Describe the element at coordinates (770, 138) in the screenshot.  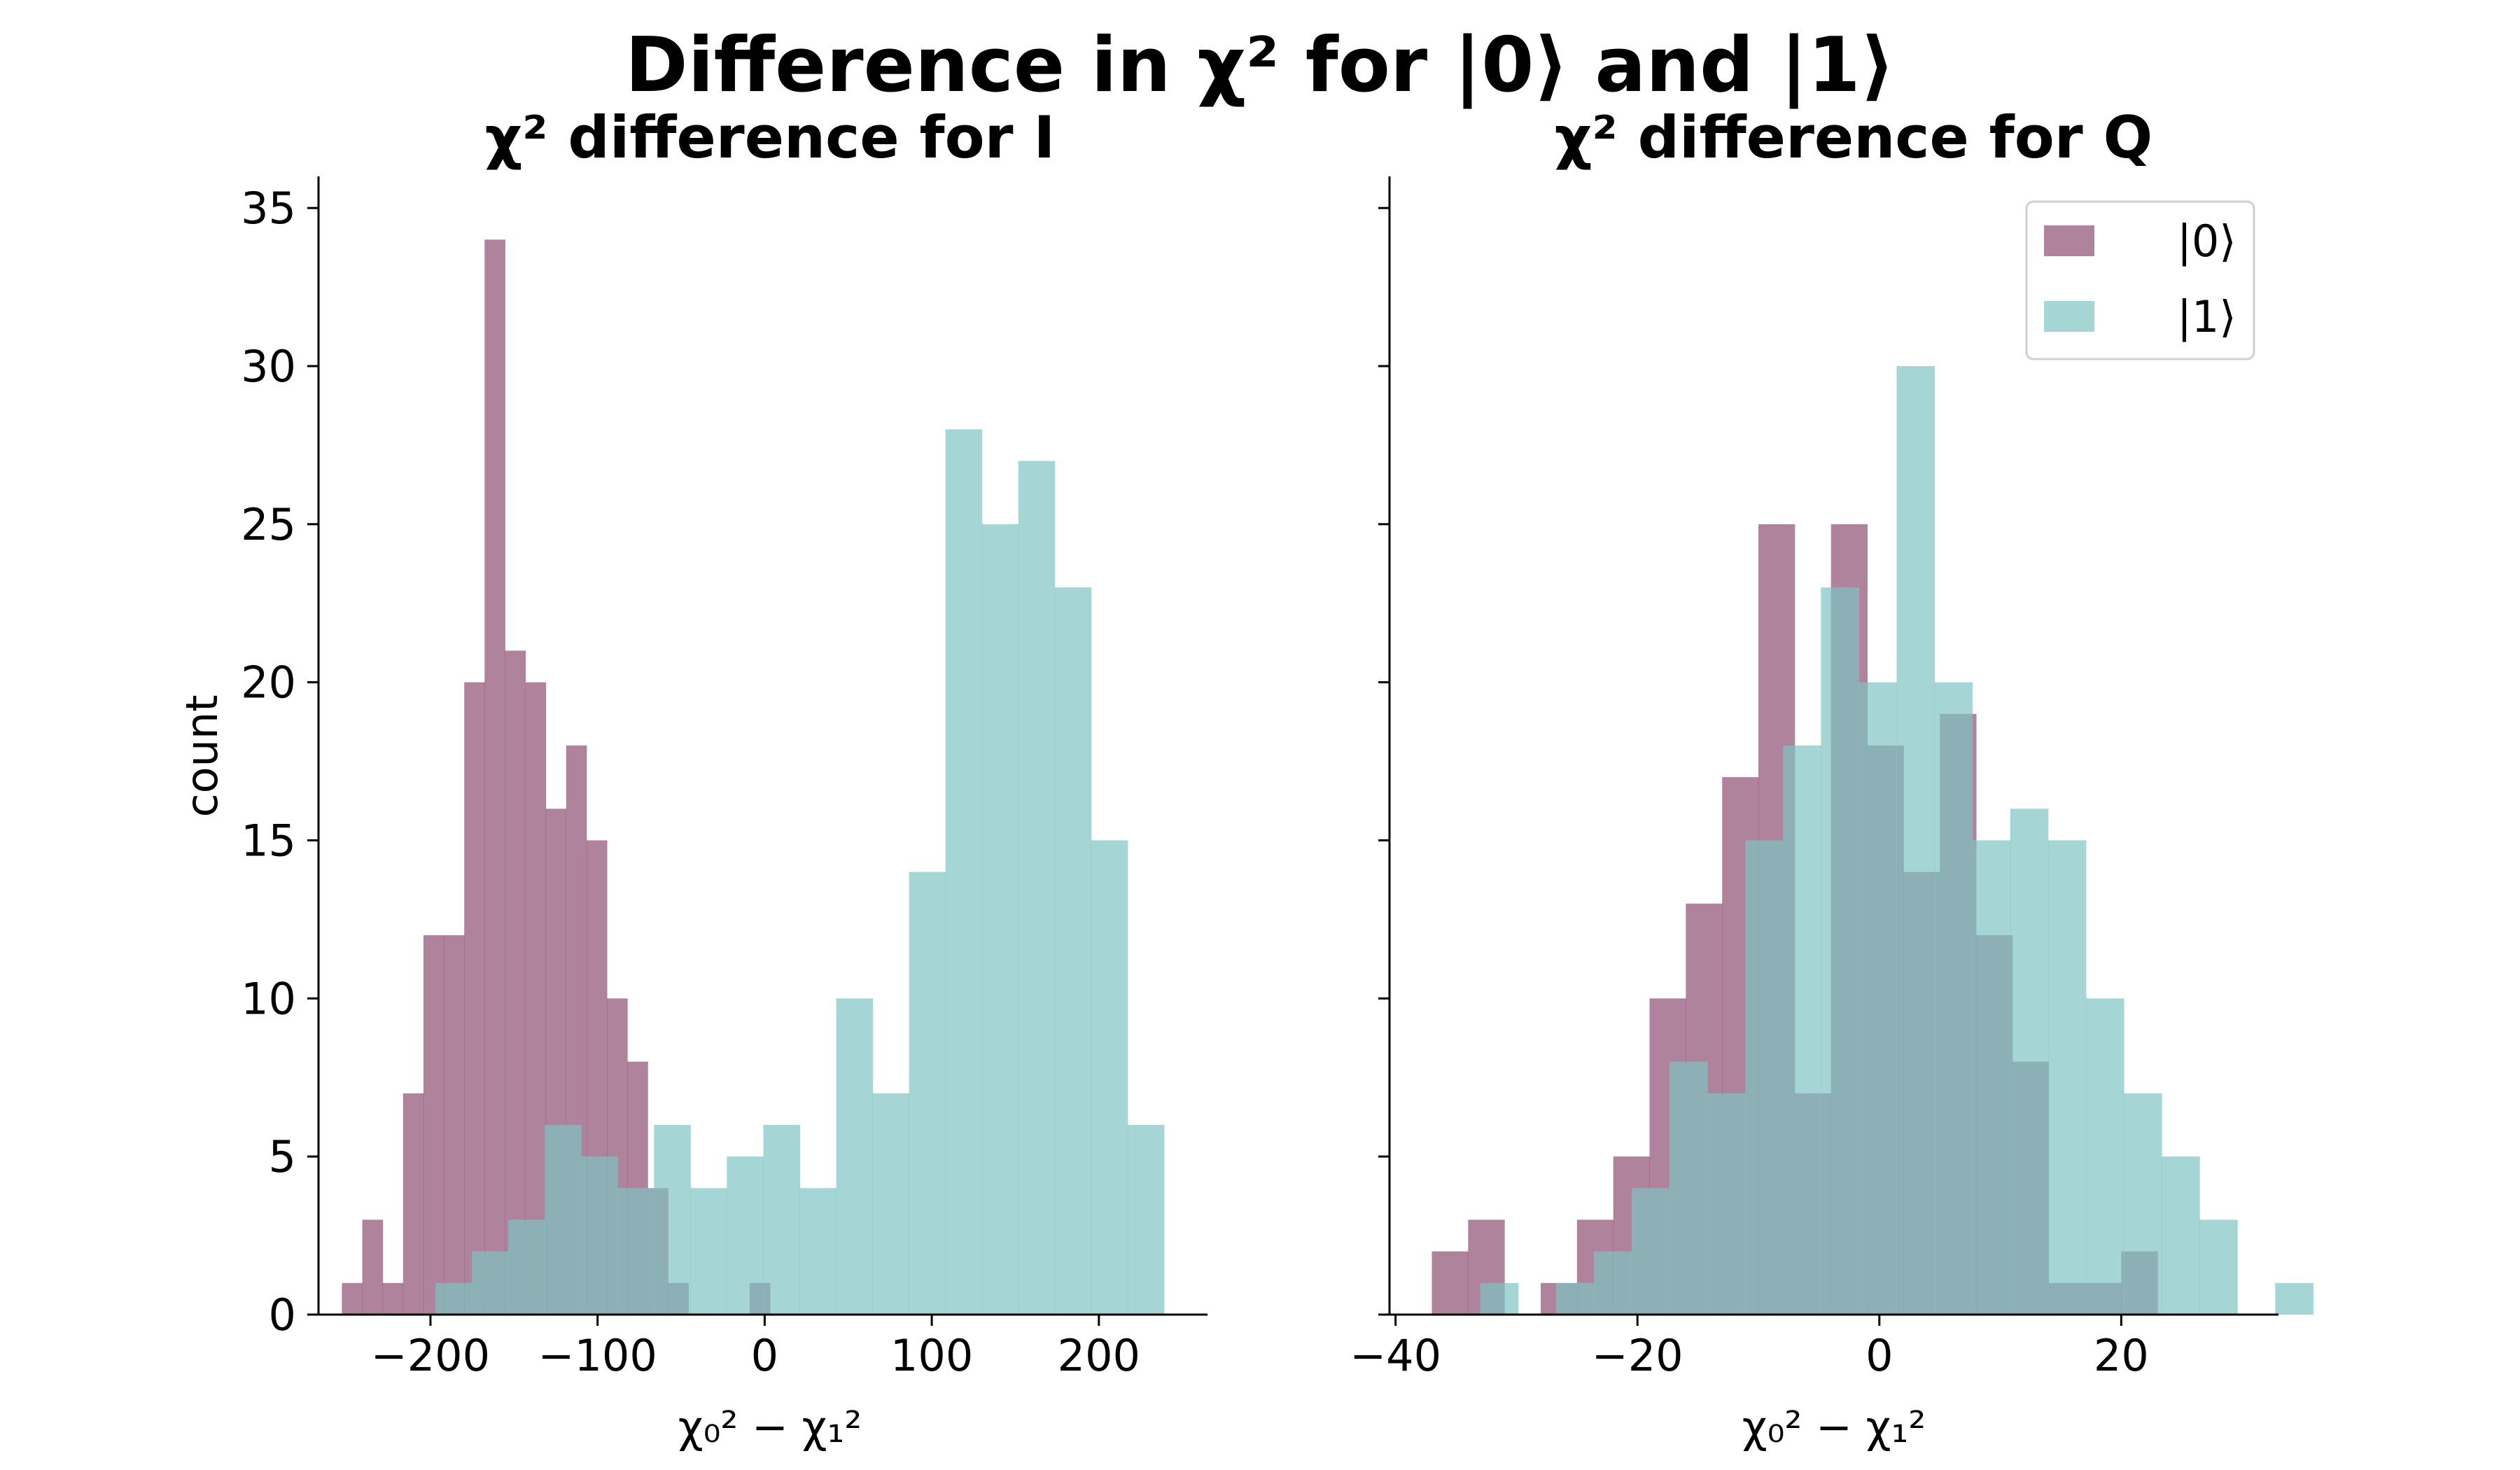
I see `panel-i-title: χ² difference for I` at that location.